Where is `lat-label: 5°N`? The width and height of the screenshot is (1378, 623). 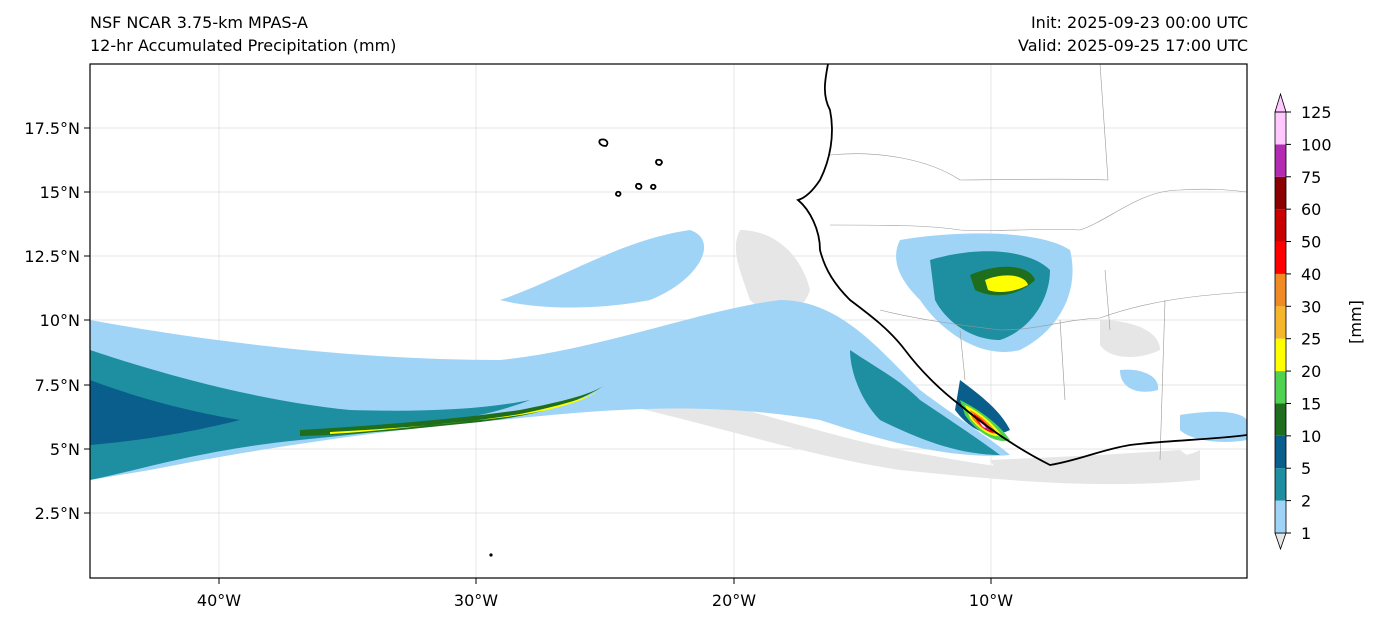
lat-label: 5°N is located at coordinates (65, 449).